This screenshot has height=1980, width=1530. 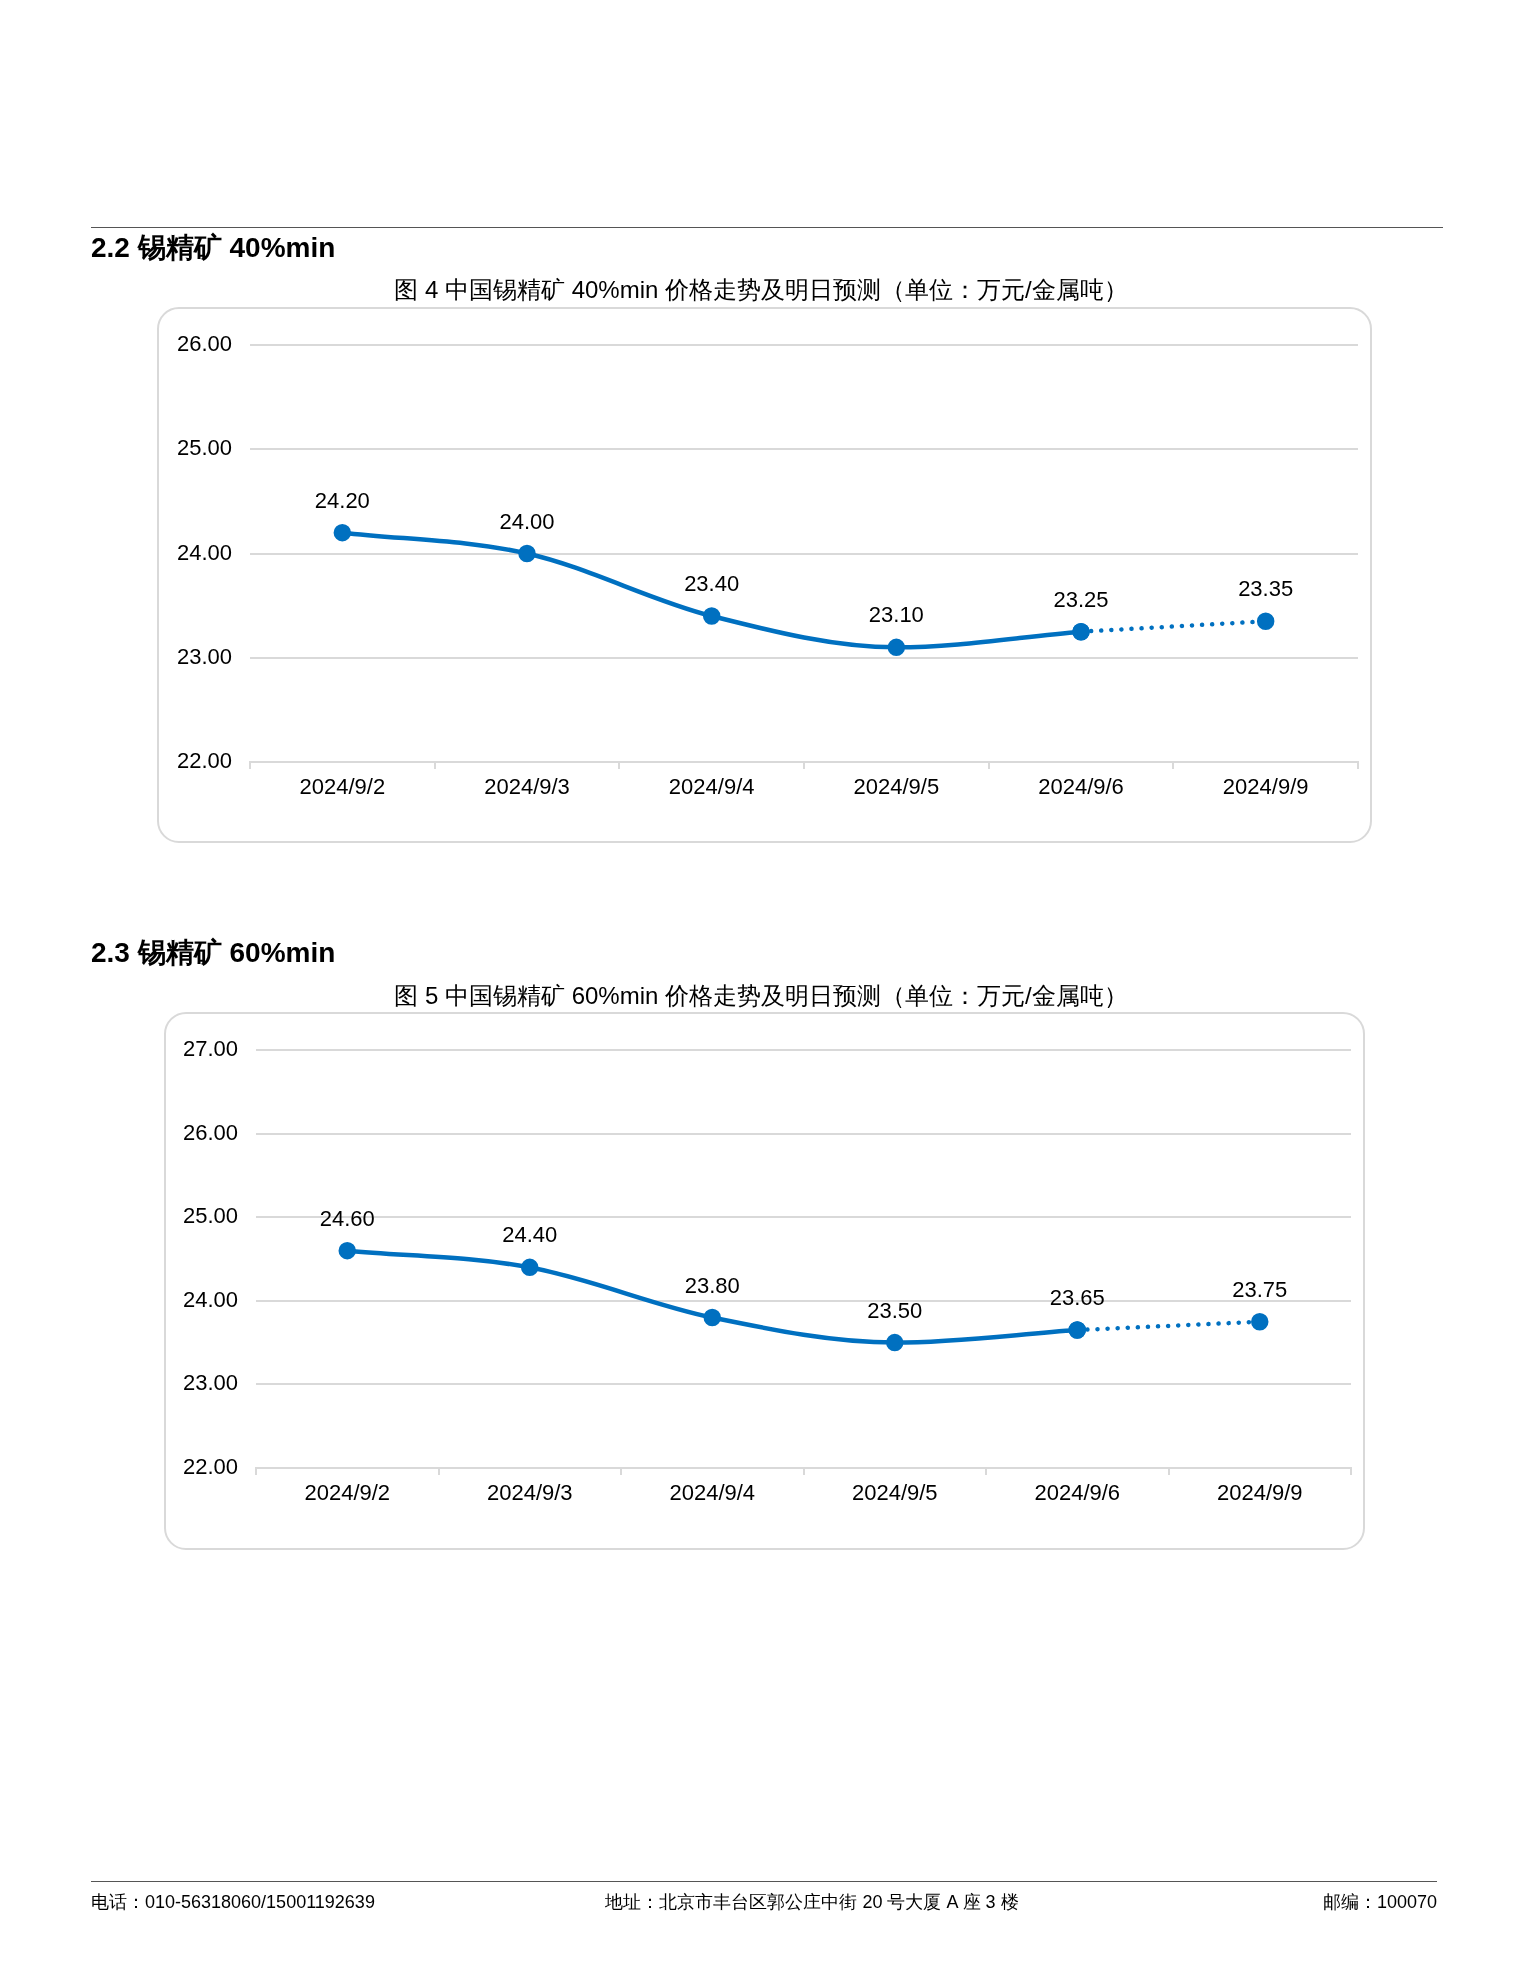 What do you see at coordinates (347, 1218) in the screenshot?
I see `data-label: 24.60` at bounding box center [347, 1218].